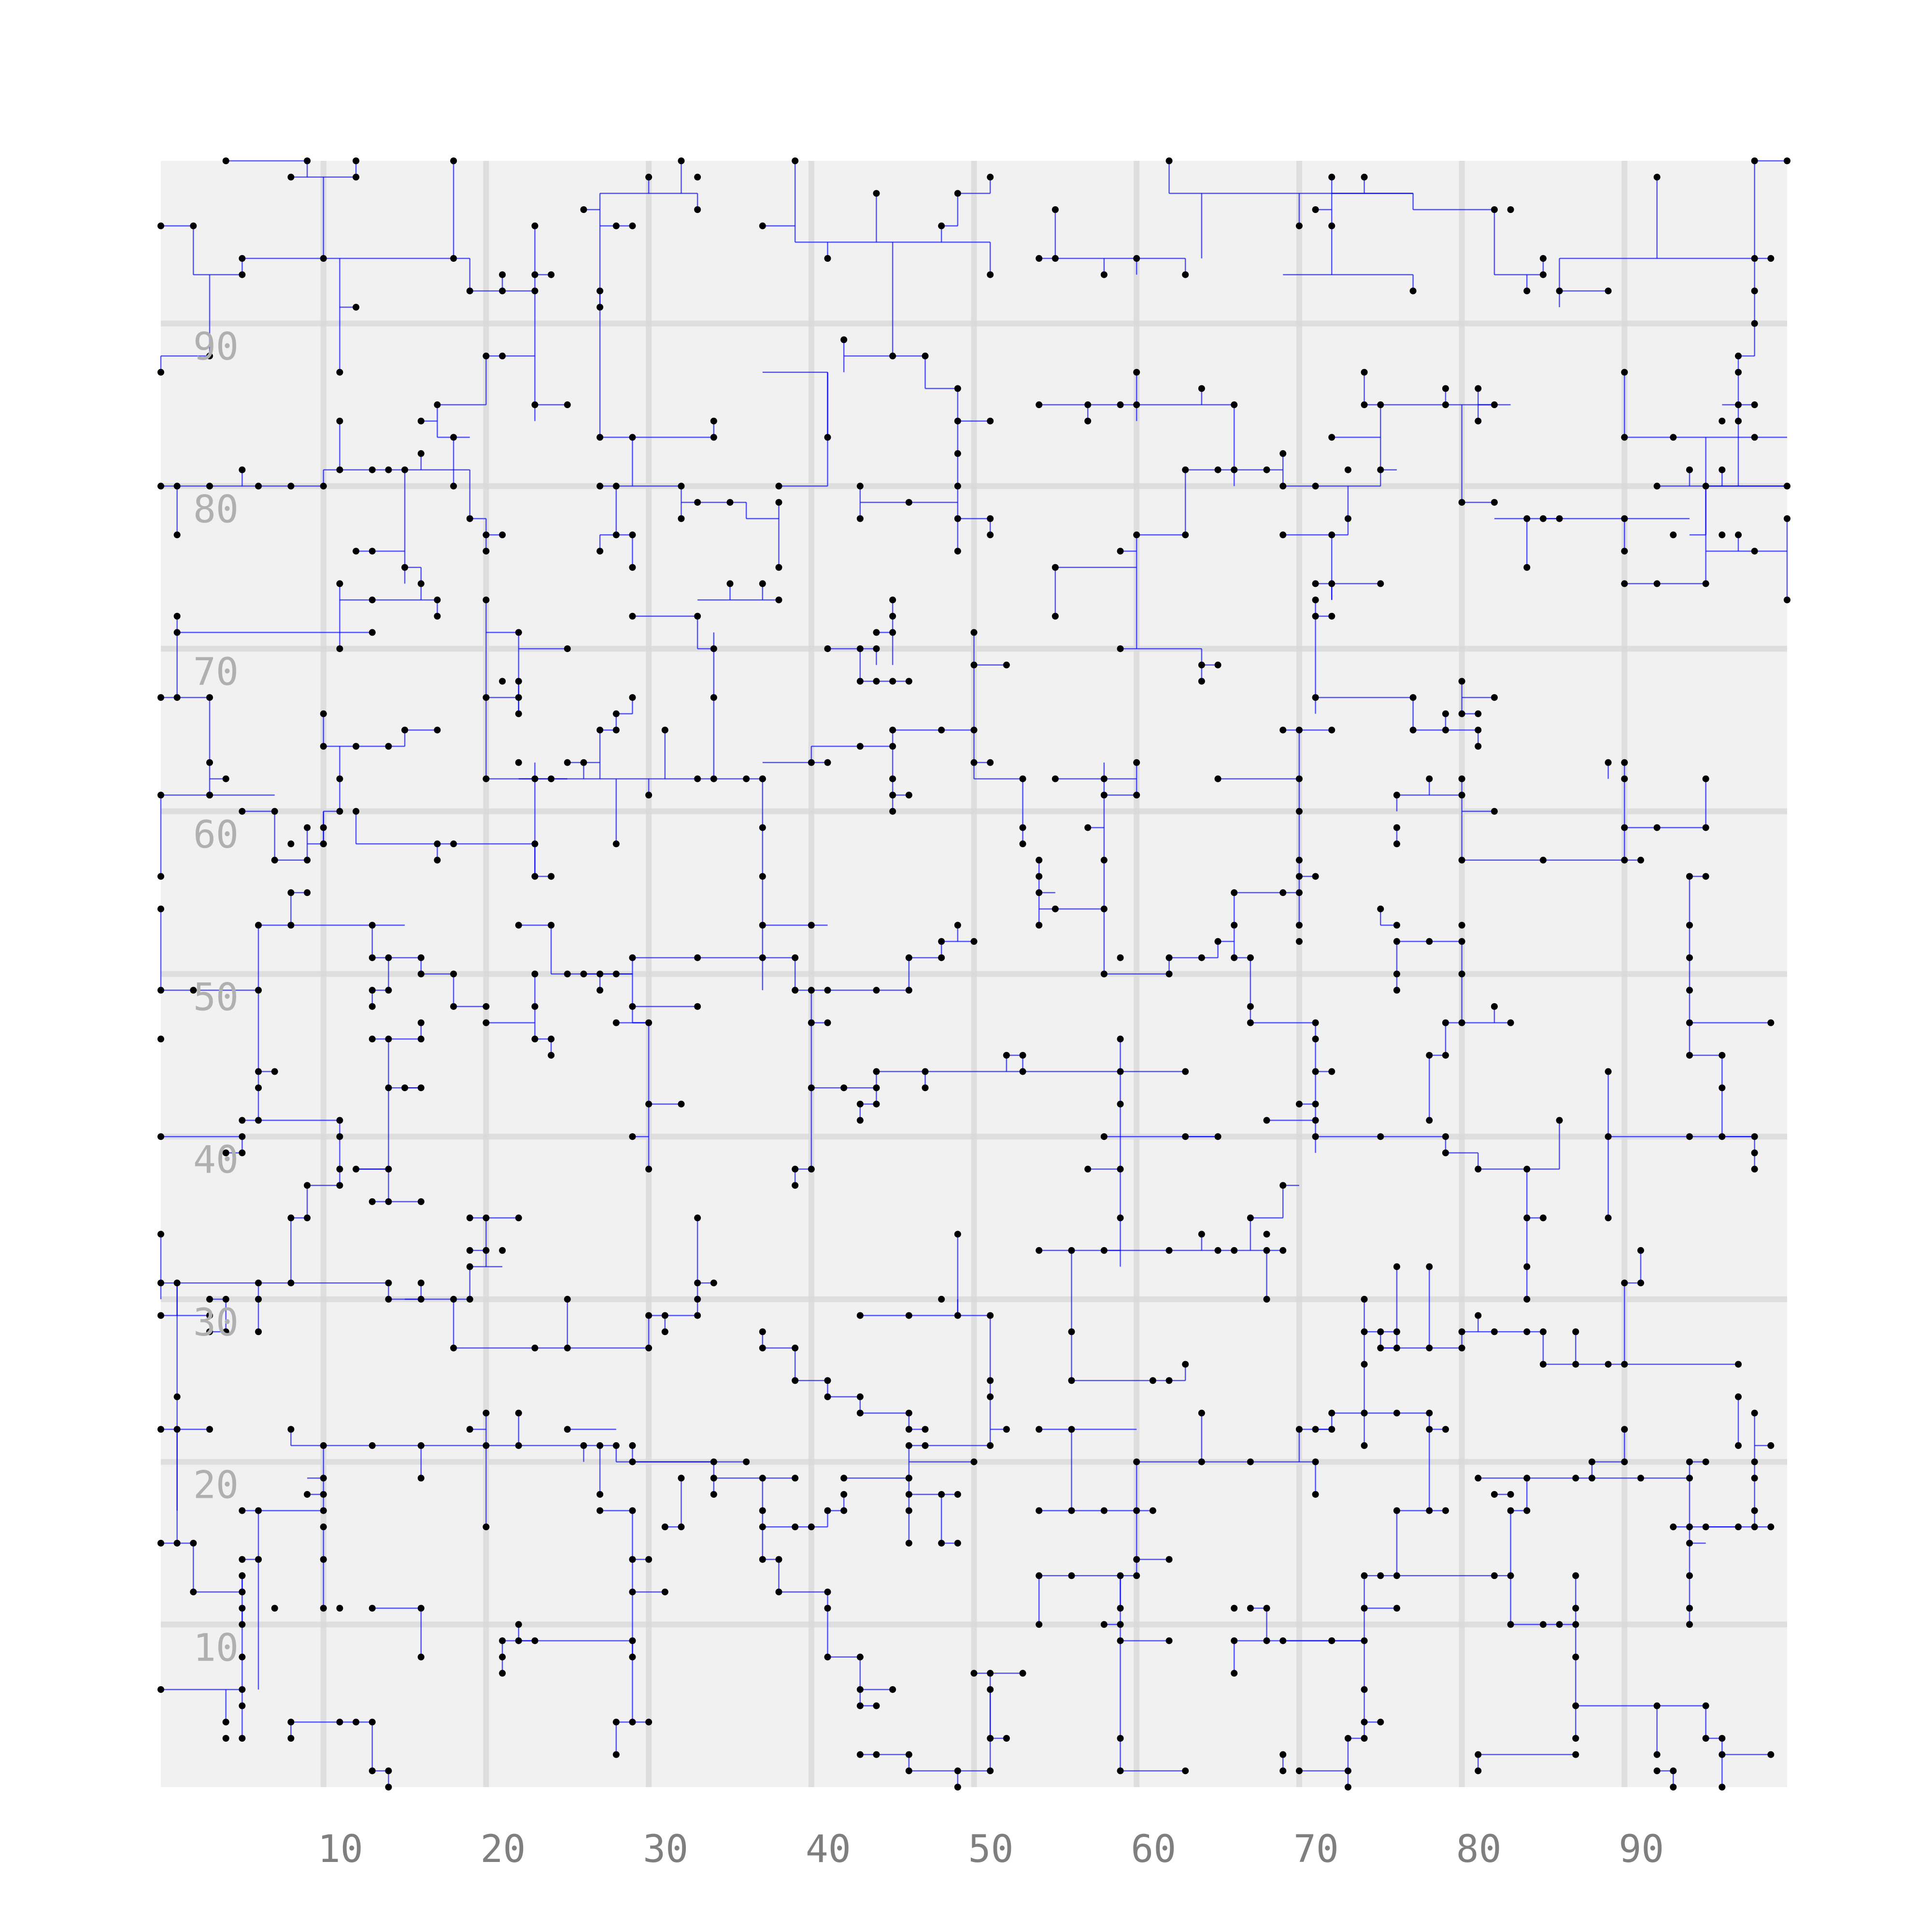 The image size is (1932, 1932). What do you see at coordinates (216, 1323) in the screenshot?
I see `y-tick-label: 30` at bounding box center [216, 1323].